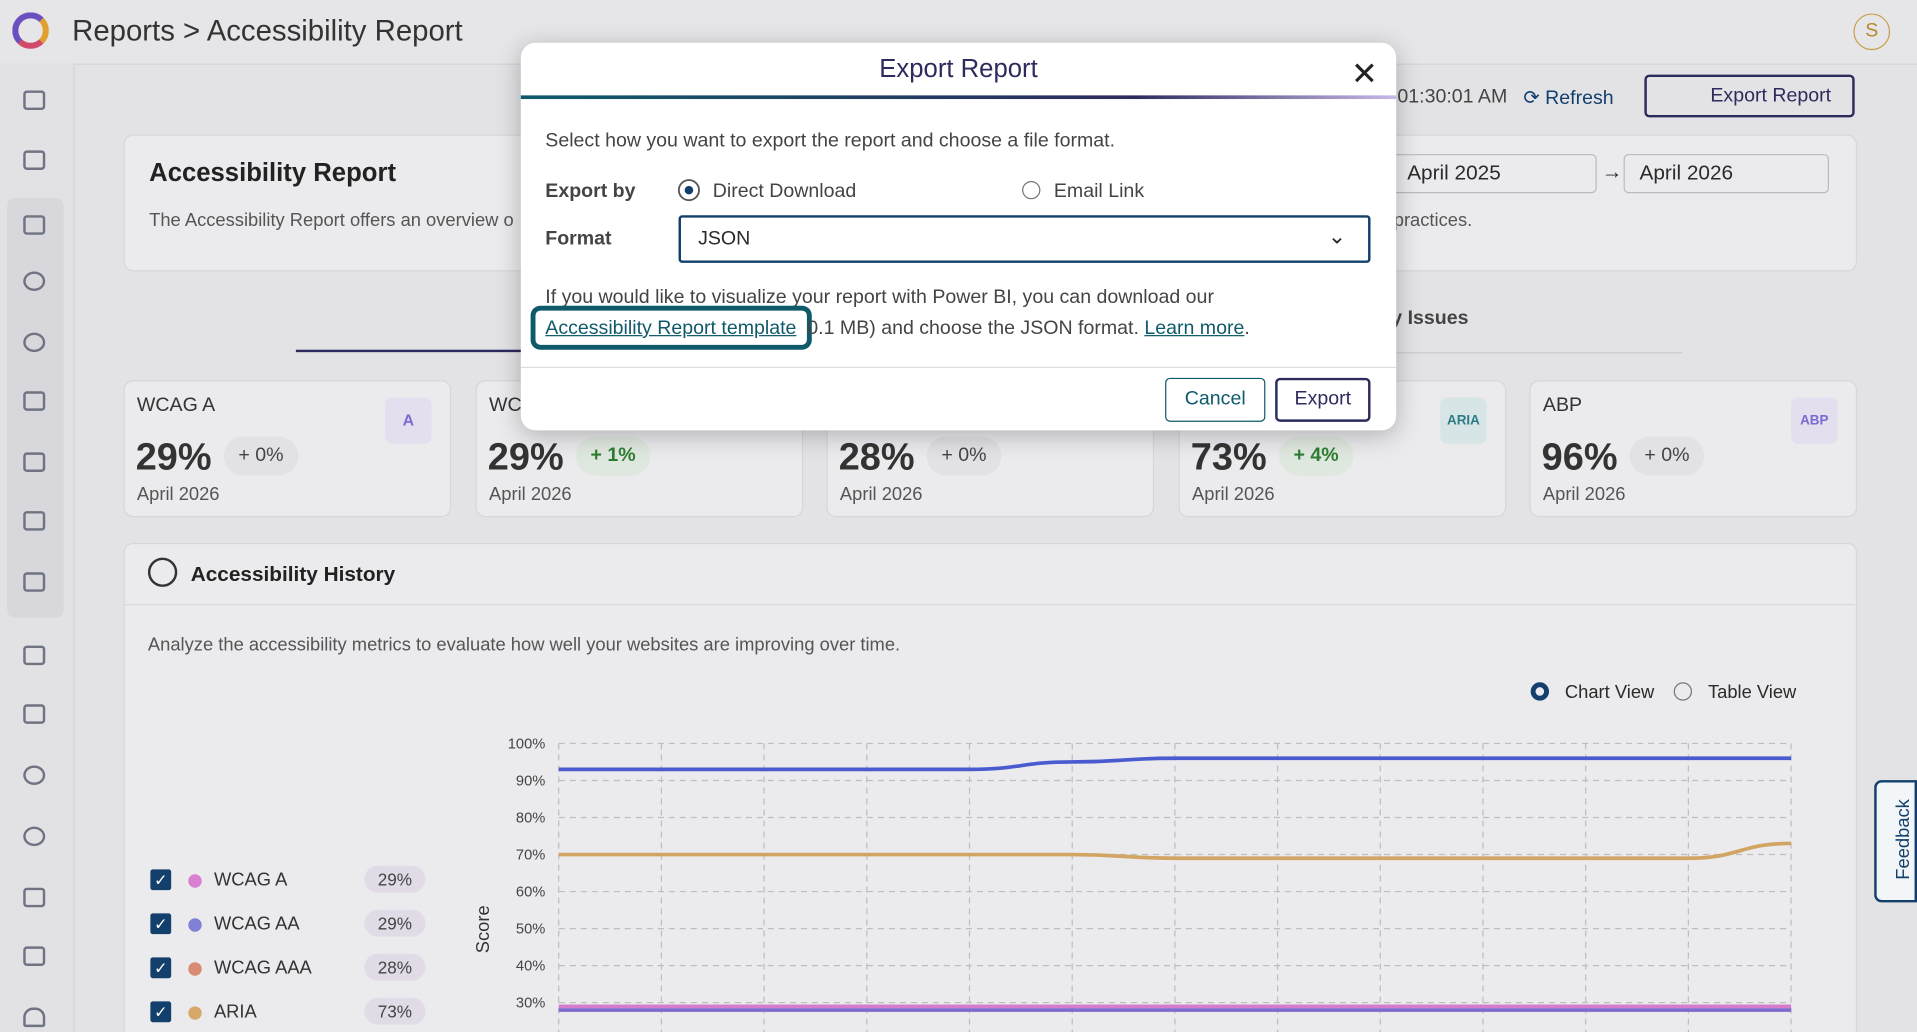 This screenshot has width=1917, height=1032. Describe the element at coordinates (1194, 328) in the screenshot. I see `learn-more-link: Learn more` at that location.